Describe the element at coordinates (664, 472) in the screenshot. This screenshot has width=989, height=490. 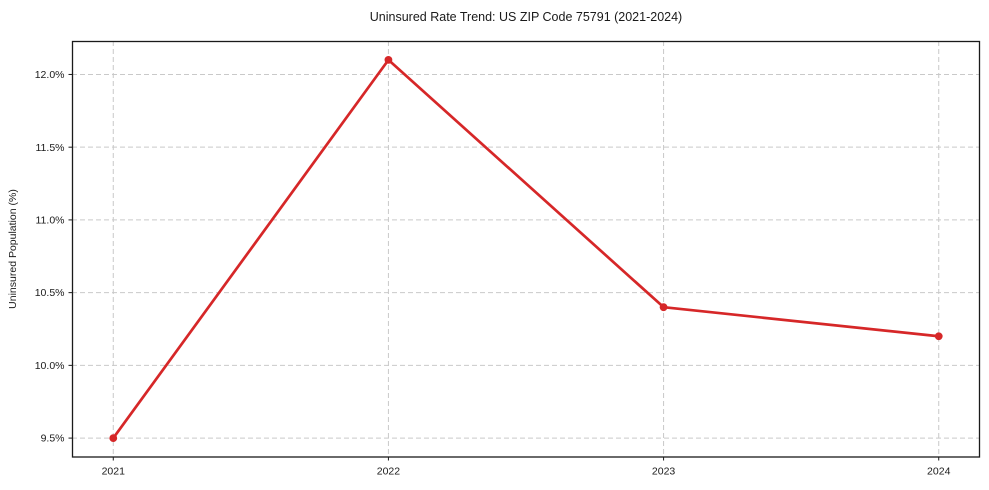
I see `x-tick-label: 2023` at that location.